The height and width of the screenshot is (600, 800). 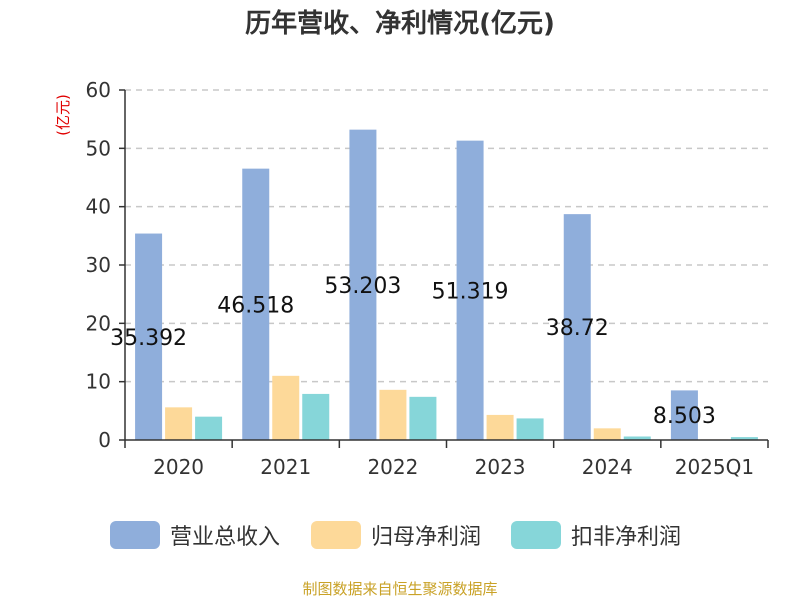 I want to click on legend-swatch-扣非净利润, so click(x=536, y=535).